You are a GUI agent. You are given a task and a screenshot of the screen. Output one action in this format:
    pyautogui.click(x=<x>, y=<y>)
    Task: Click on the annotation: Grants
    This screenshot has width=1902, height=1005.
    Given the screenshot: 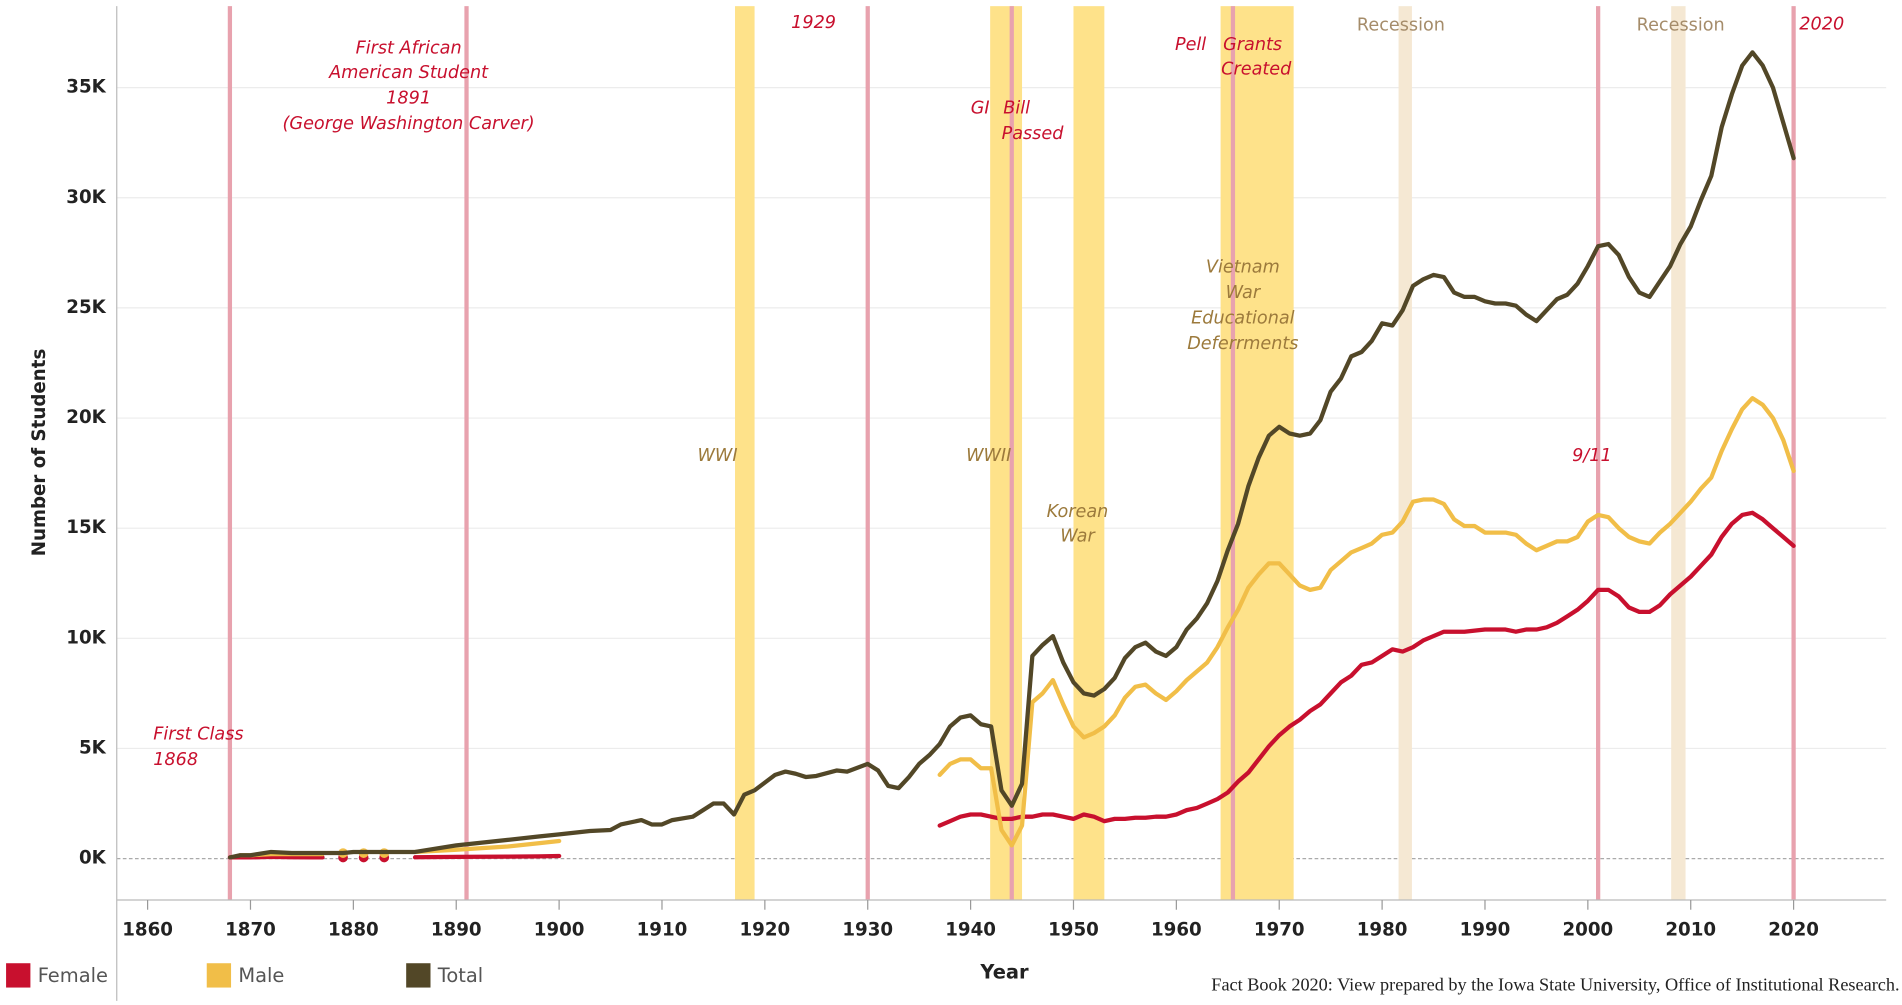 What is the action you would take?
    pyautogui.click(x=1252, y=45)
    